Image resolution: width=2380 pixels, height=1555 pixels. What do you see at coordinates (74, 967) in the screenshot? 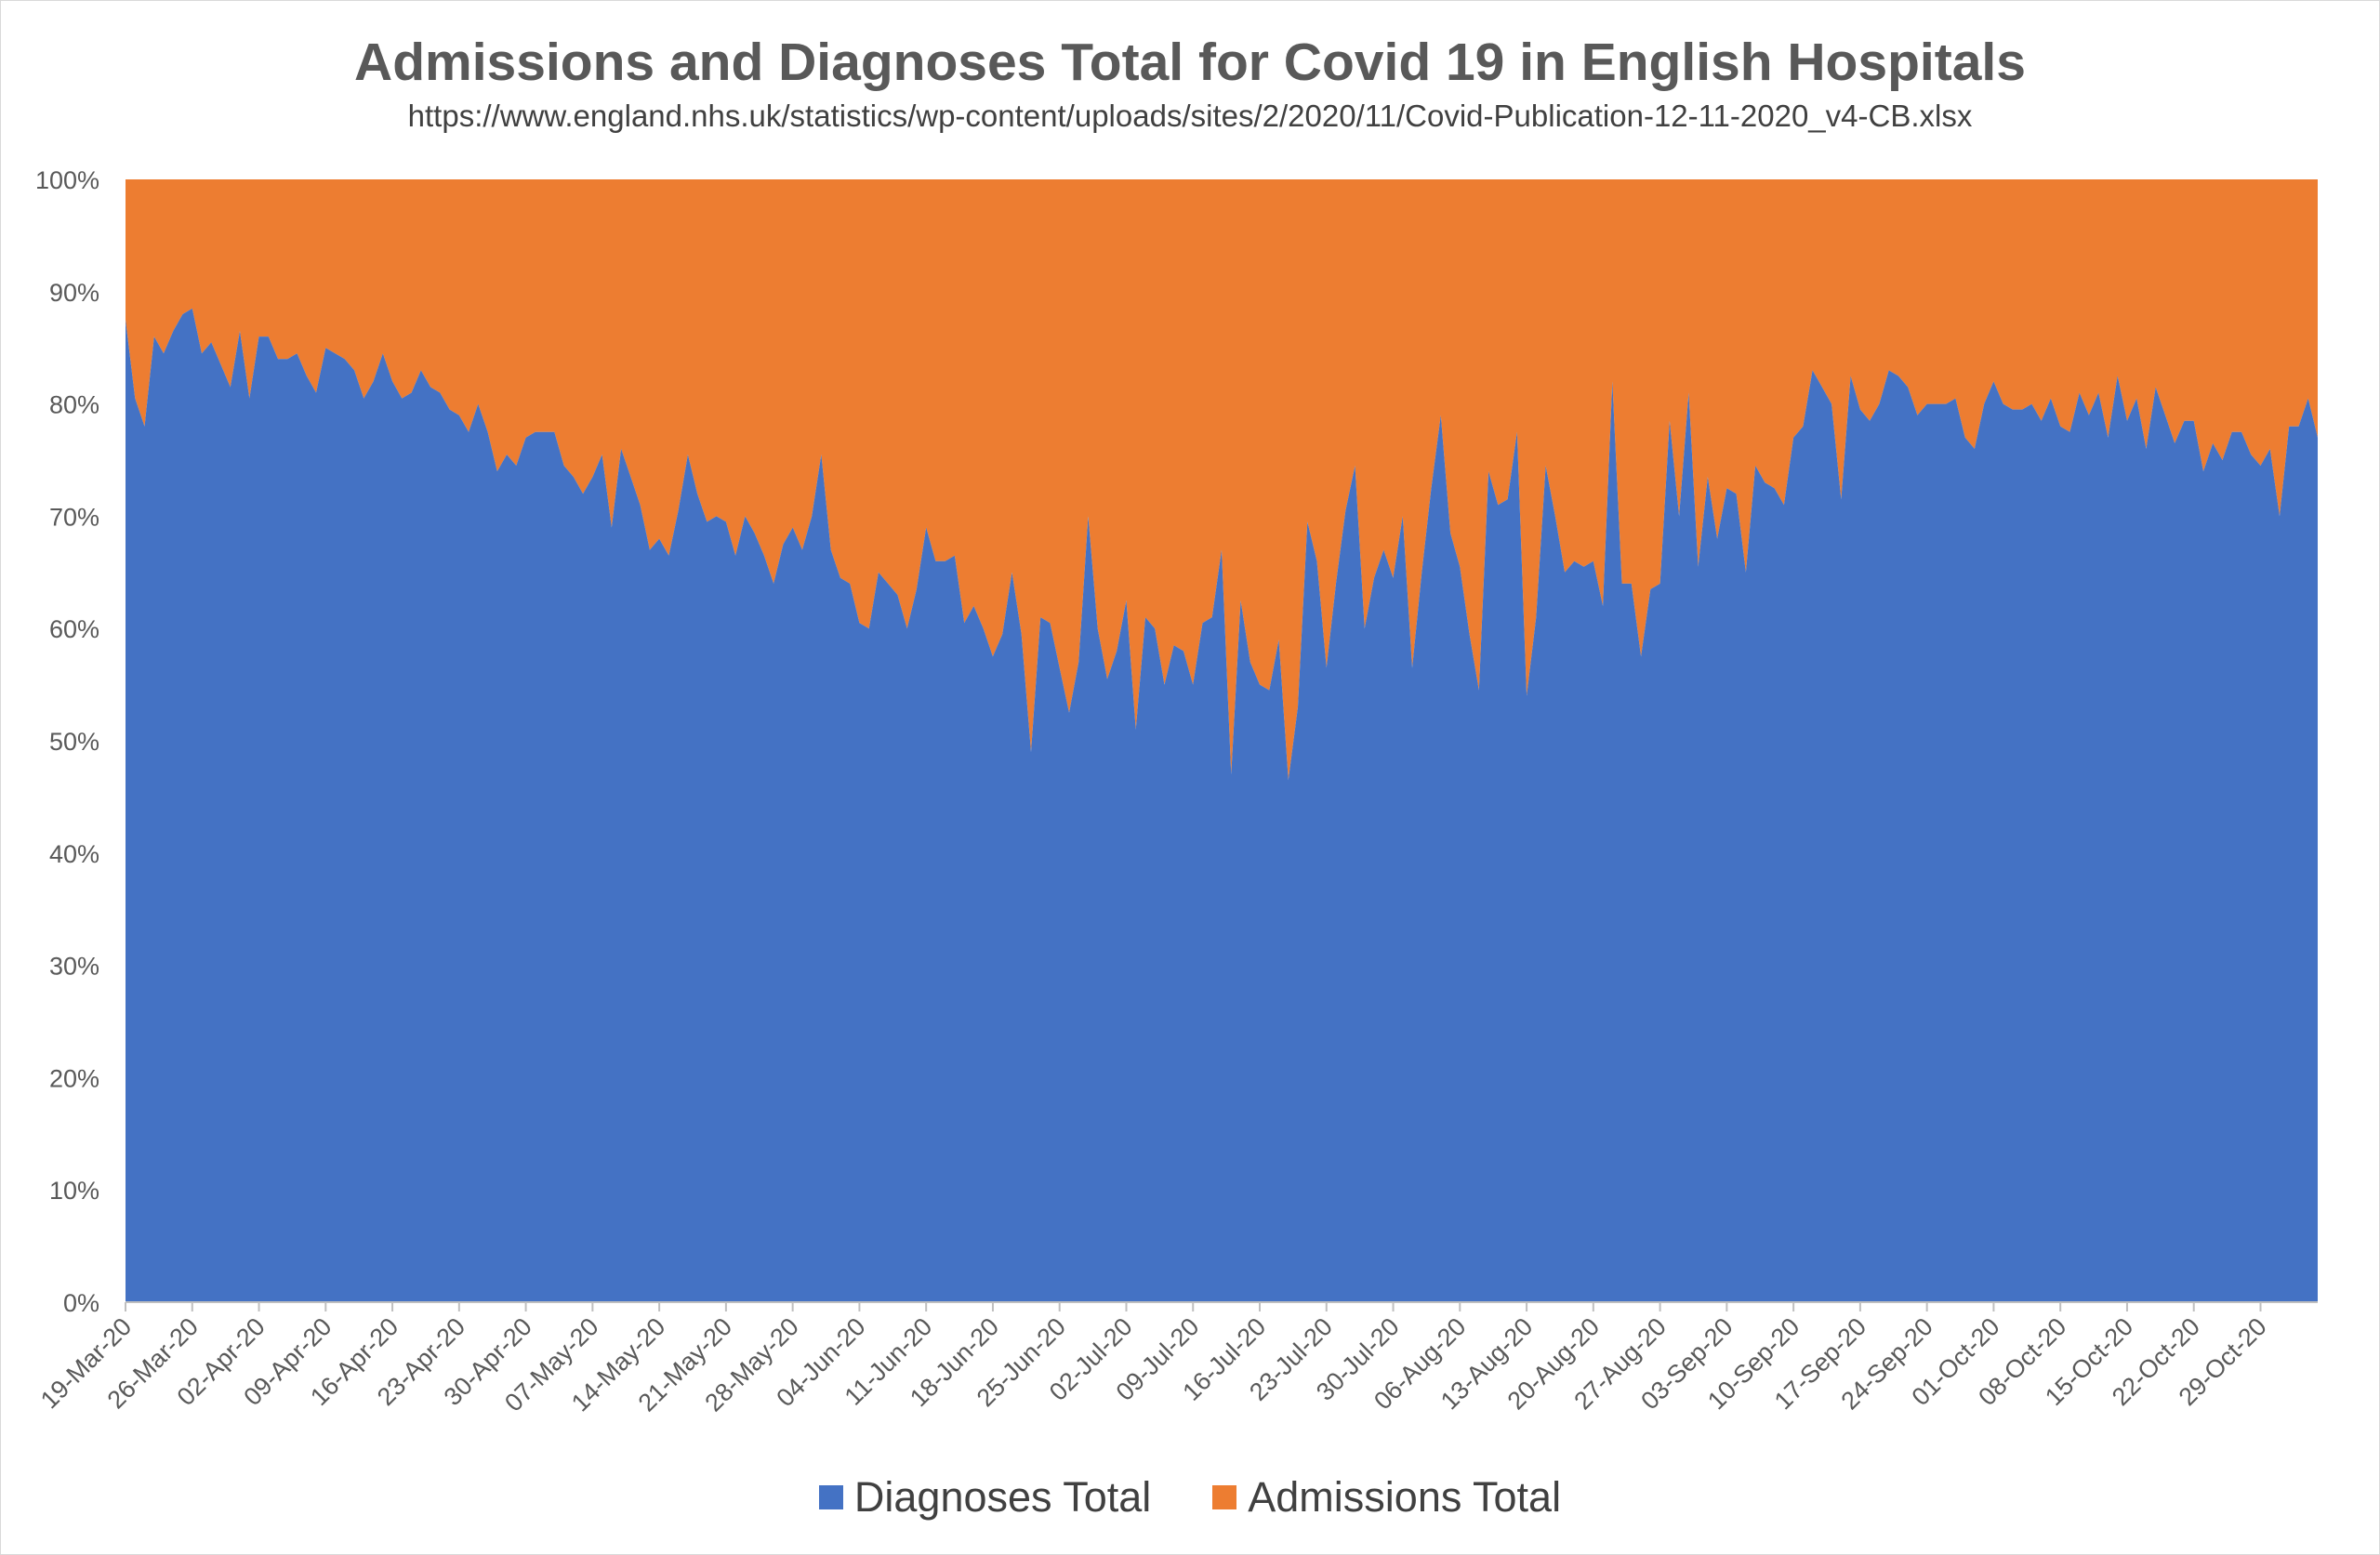
I see `y-tick-label: 30%` at bounding box center [74, 967].